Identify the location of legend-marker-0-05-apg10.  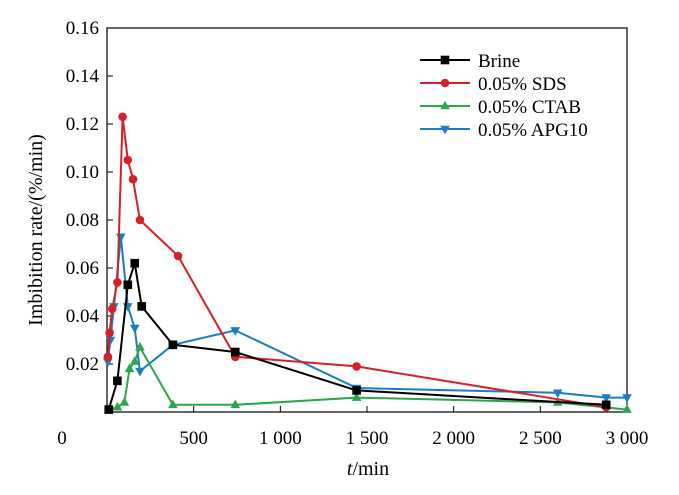
(445, 130).